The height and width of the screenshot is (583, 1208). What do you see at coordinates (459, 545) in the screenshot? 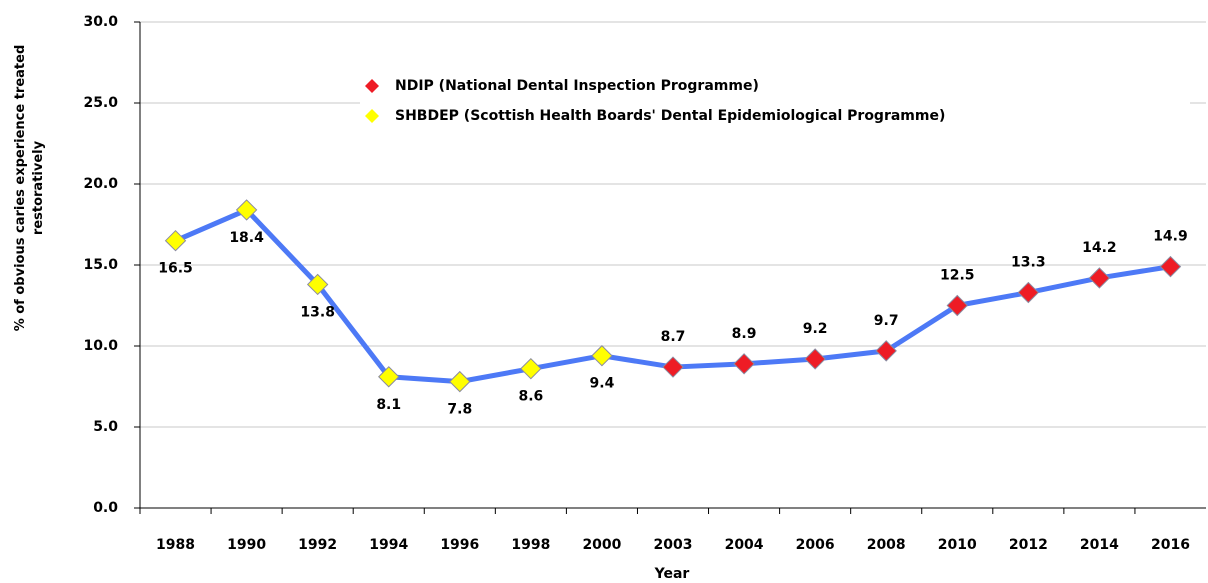
I see `x-tick-label: 1996` at bounding box center [459, 545].